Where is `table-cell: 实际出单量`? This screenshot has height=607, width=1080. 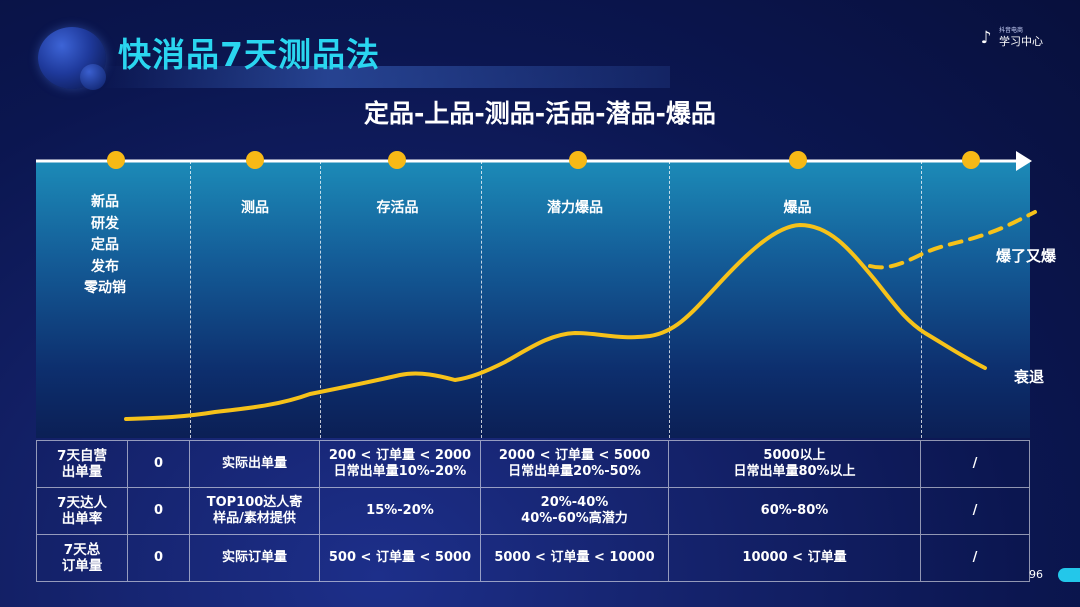
table-cell: 实际出单量 is located at coordinates (255, 464).